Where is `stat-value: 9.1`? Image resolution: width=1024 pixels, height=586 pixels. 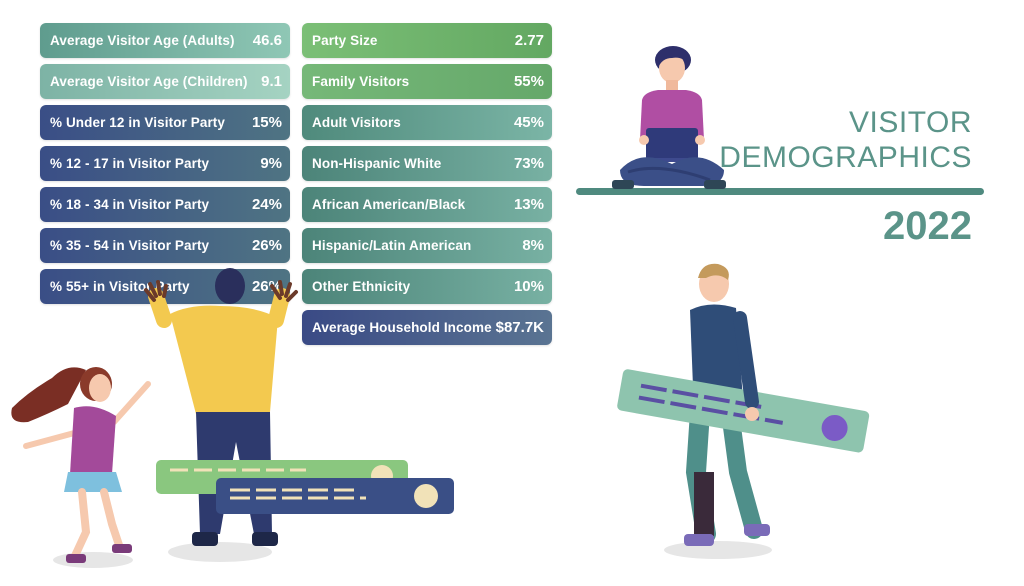 stat-value: 9.1 is located at coordinates (271, 81).